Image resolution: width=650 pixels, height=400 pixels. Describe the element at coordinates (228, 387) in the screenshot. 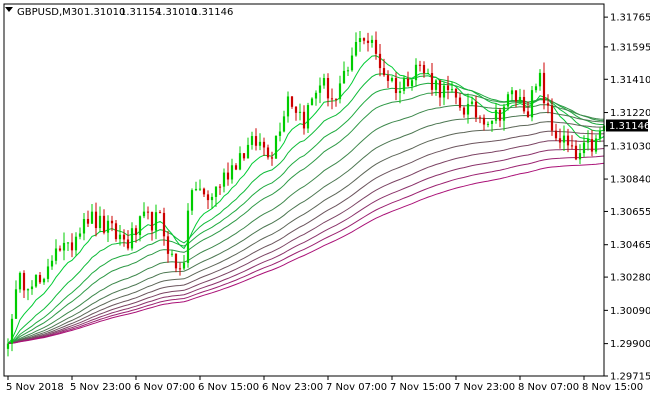

I see `x-tick-label: 6 Nov 15:00` at that location.